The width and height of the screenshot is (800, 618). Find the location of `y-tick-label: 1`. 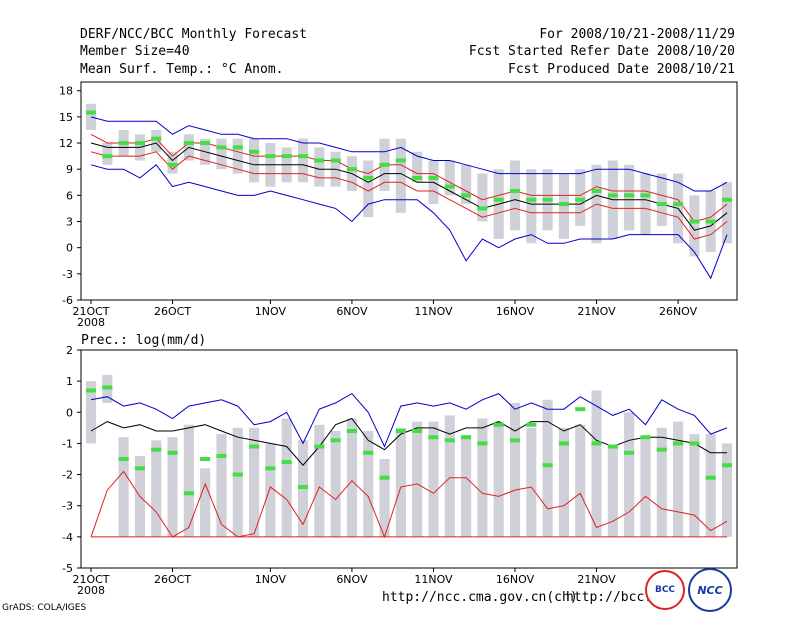

y-tick-label: 1 is located at coordinates (69, 381).